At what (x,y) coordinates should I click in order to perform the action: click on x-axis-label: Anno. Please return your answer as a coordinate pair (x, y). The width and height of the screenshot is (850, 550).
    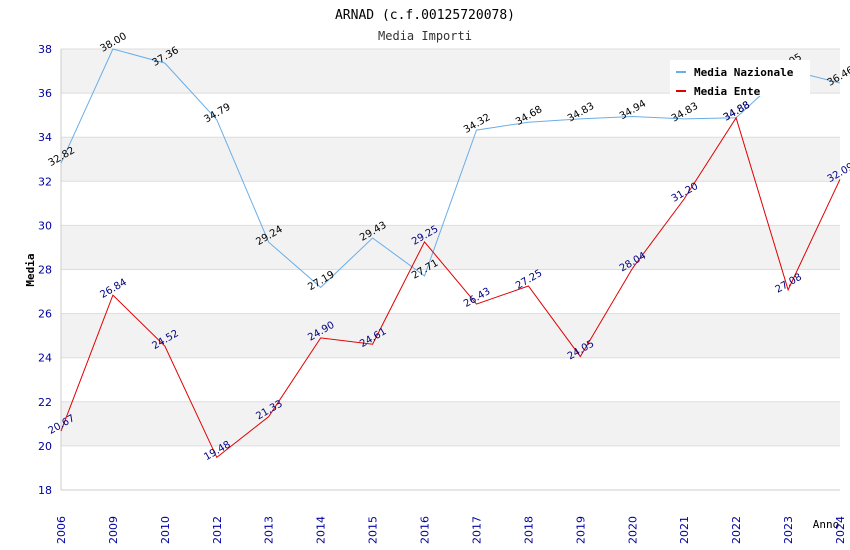
    Looking at the image, I should click on (826, 524).